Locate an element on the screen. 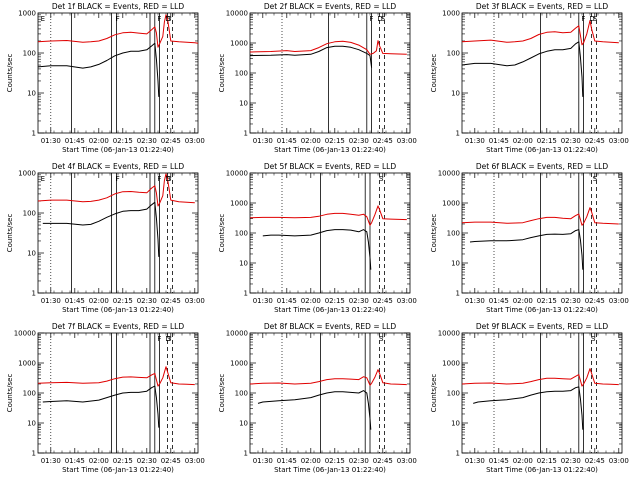 This screenshot has height=480, width=640. chart-title: Det 7f BLACK = Events, RED = LLD is located at coordinates (118, 326).